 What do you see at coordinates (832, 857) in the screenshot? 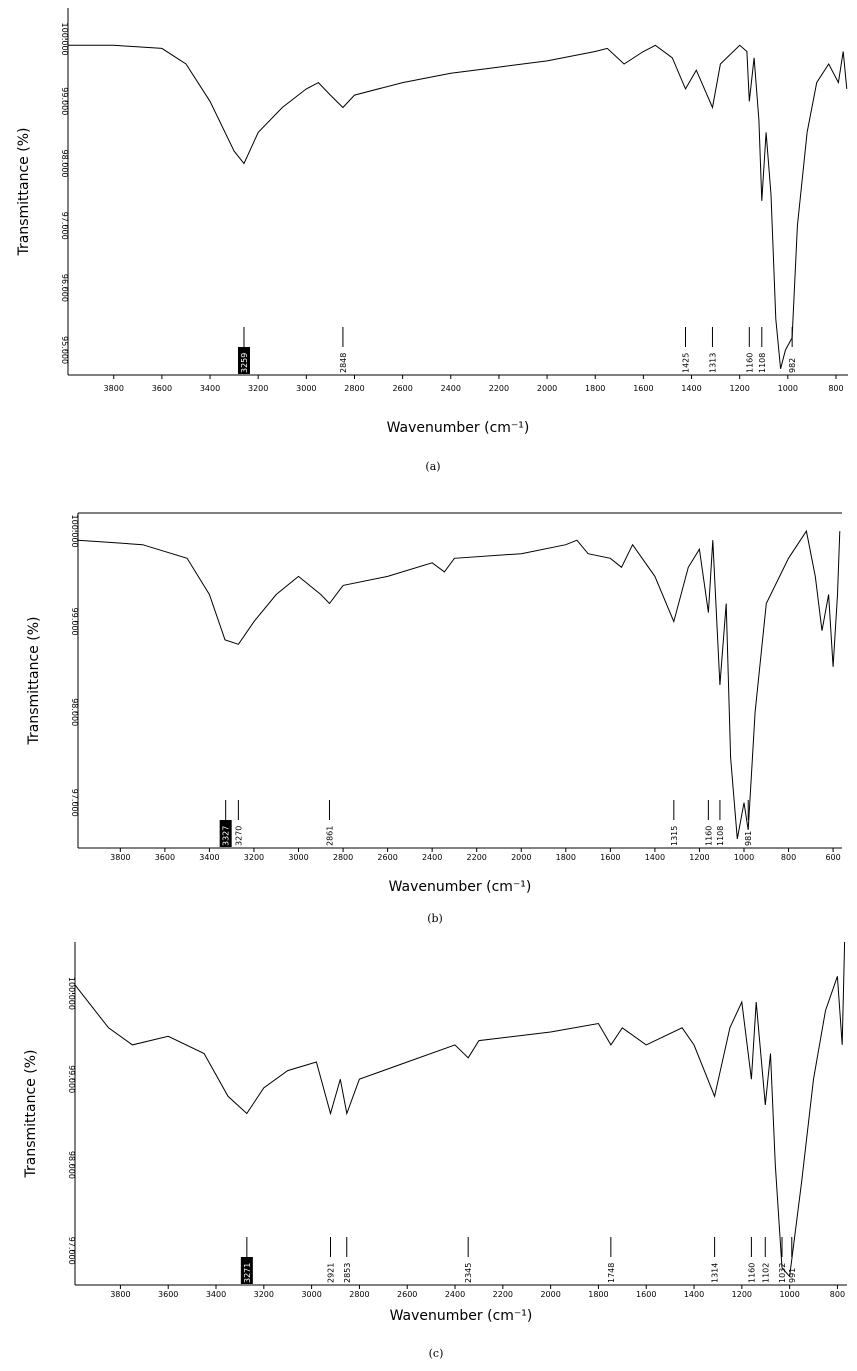
I see `x-tick-label: 600` at bounding box center [832, 857].